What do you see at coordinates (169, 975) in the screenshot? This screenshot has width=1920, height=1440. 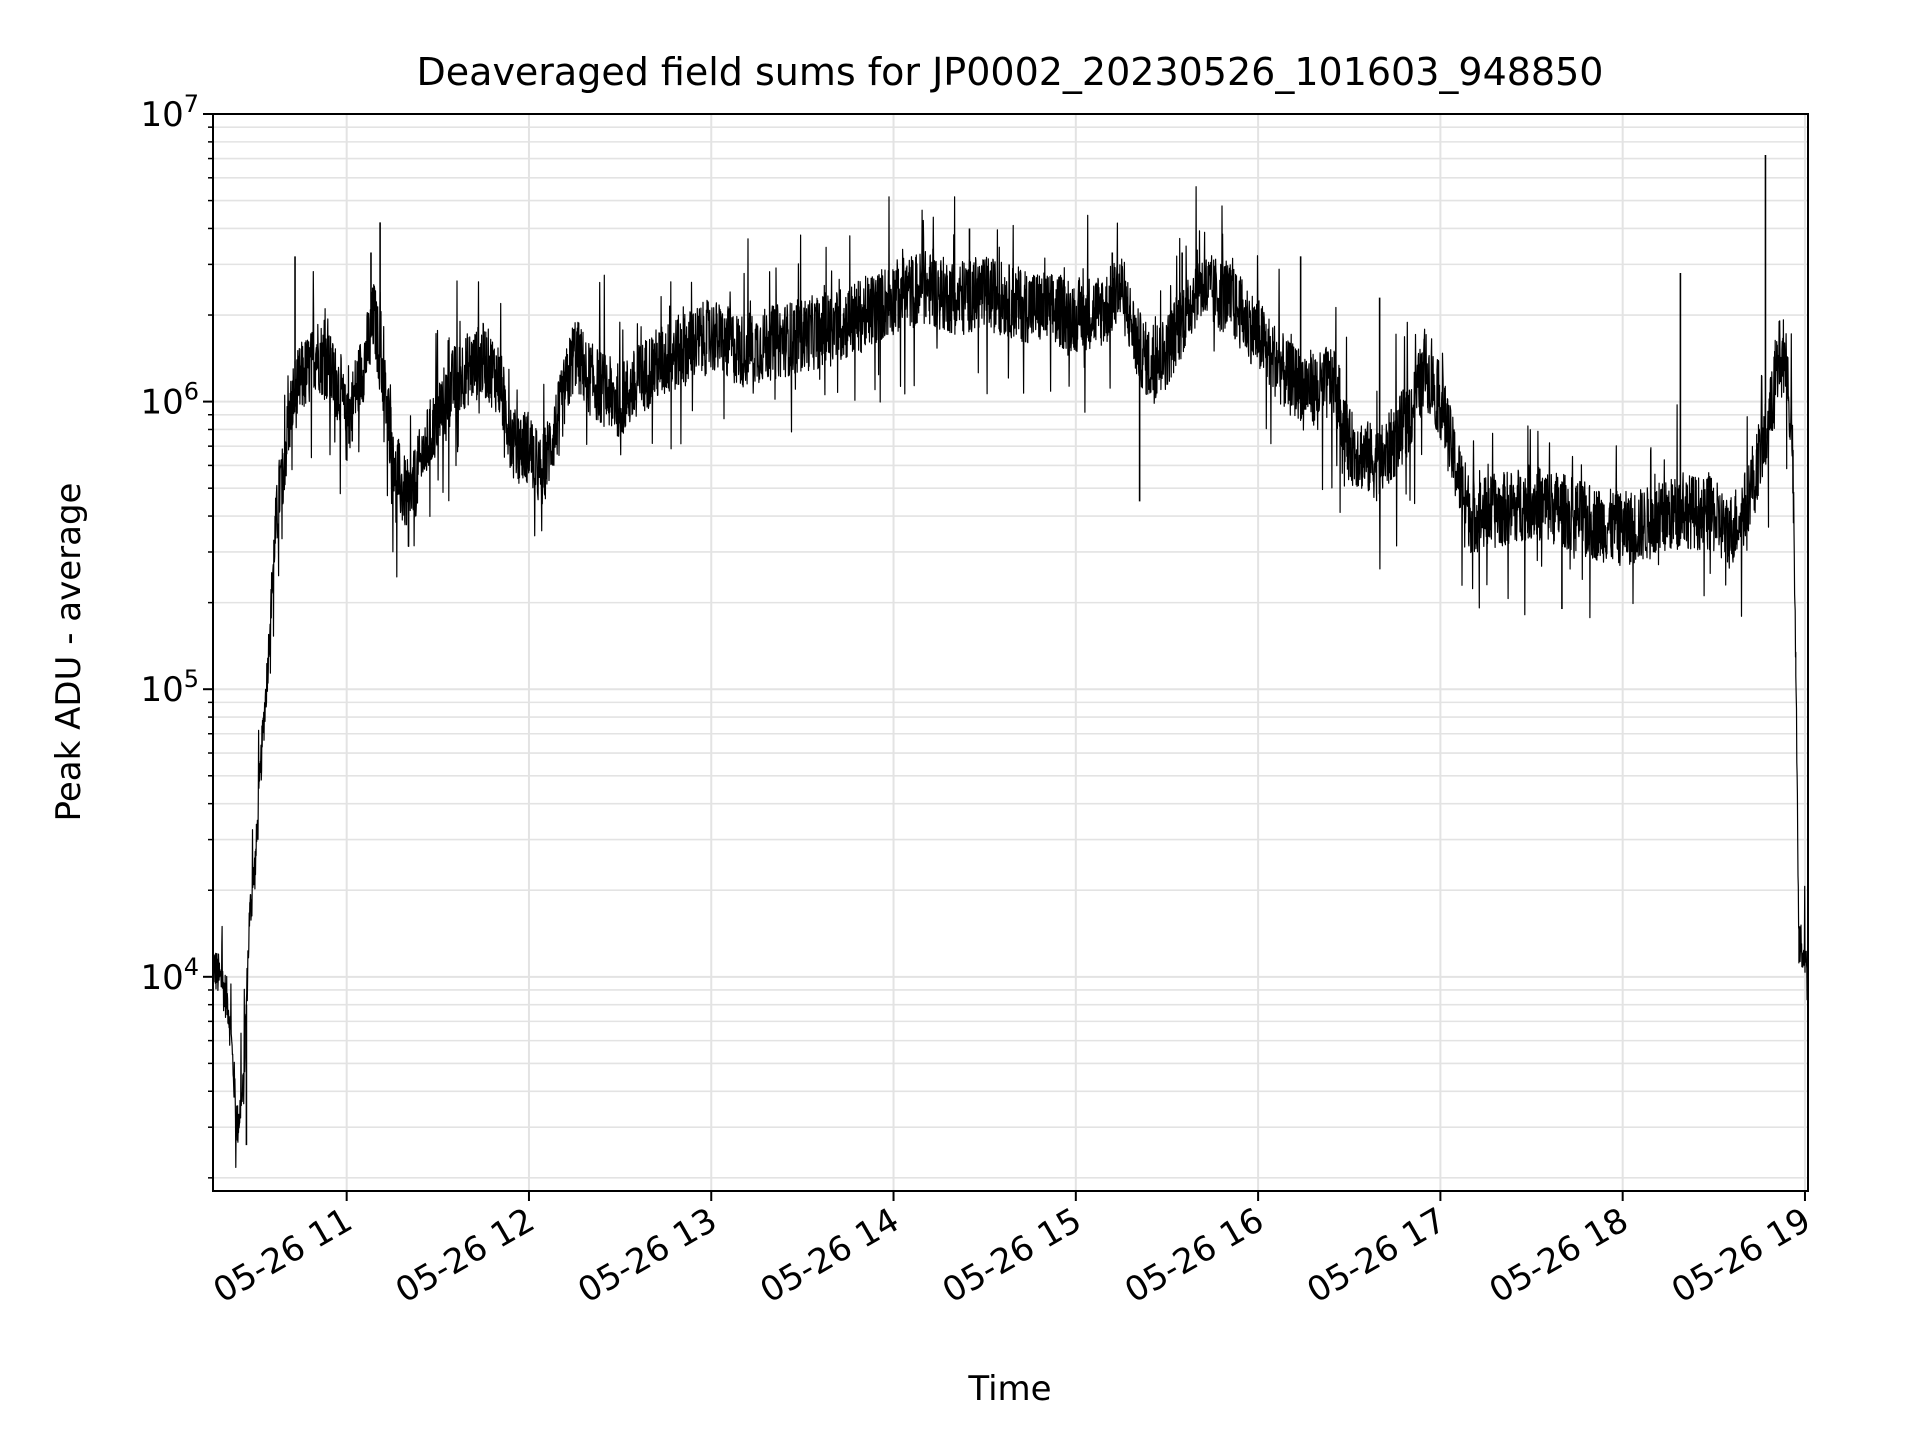 I see `y-tick-label: 10⁴` at bounding box center [169, 975].